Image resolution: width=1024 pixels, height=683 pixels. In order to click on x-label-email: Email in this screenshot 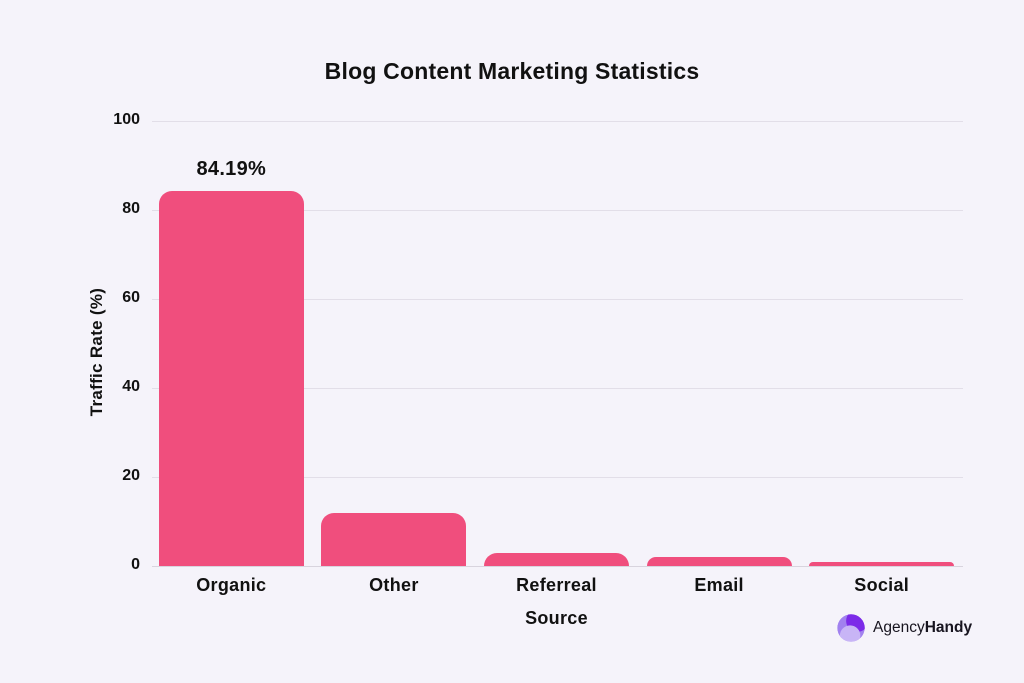, I will do `click(719, 585)`.